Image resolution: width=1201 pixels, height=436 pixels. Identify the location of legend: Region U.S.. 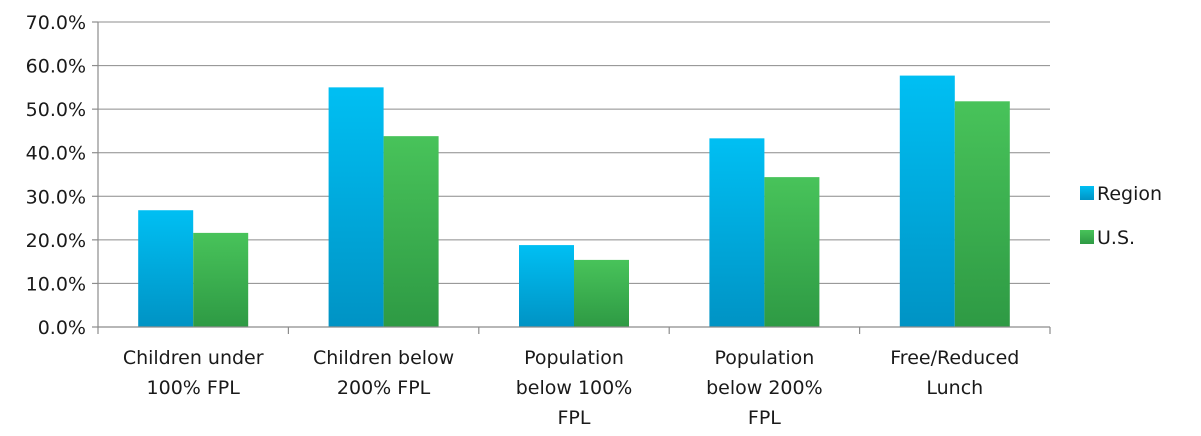
(1121, 216).